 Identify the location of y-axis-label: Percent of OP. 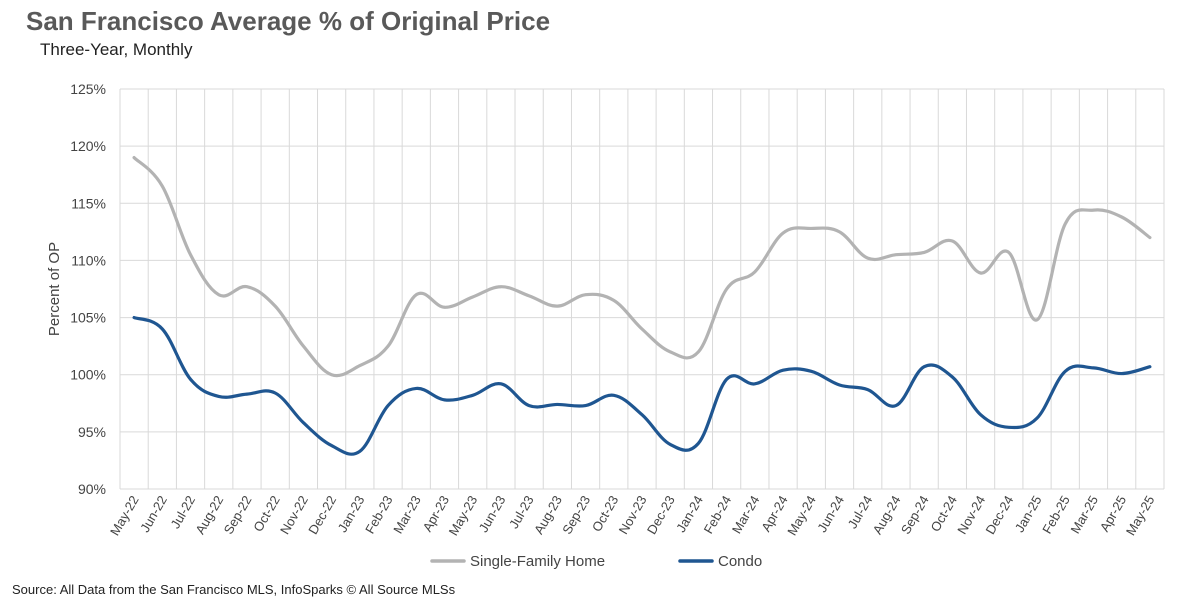
(54, 289).